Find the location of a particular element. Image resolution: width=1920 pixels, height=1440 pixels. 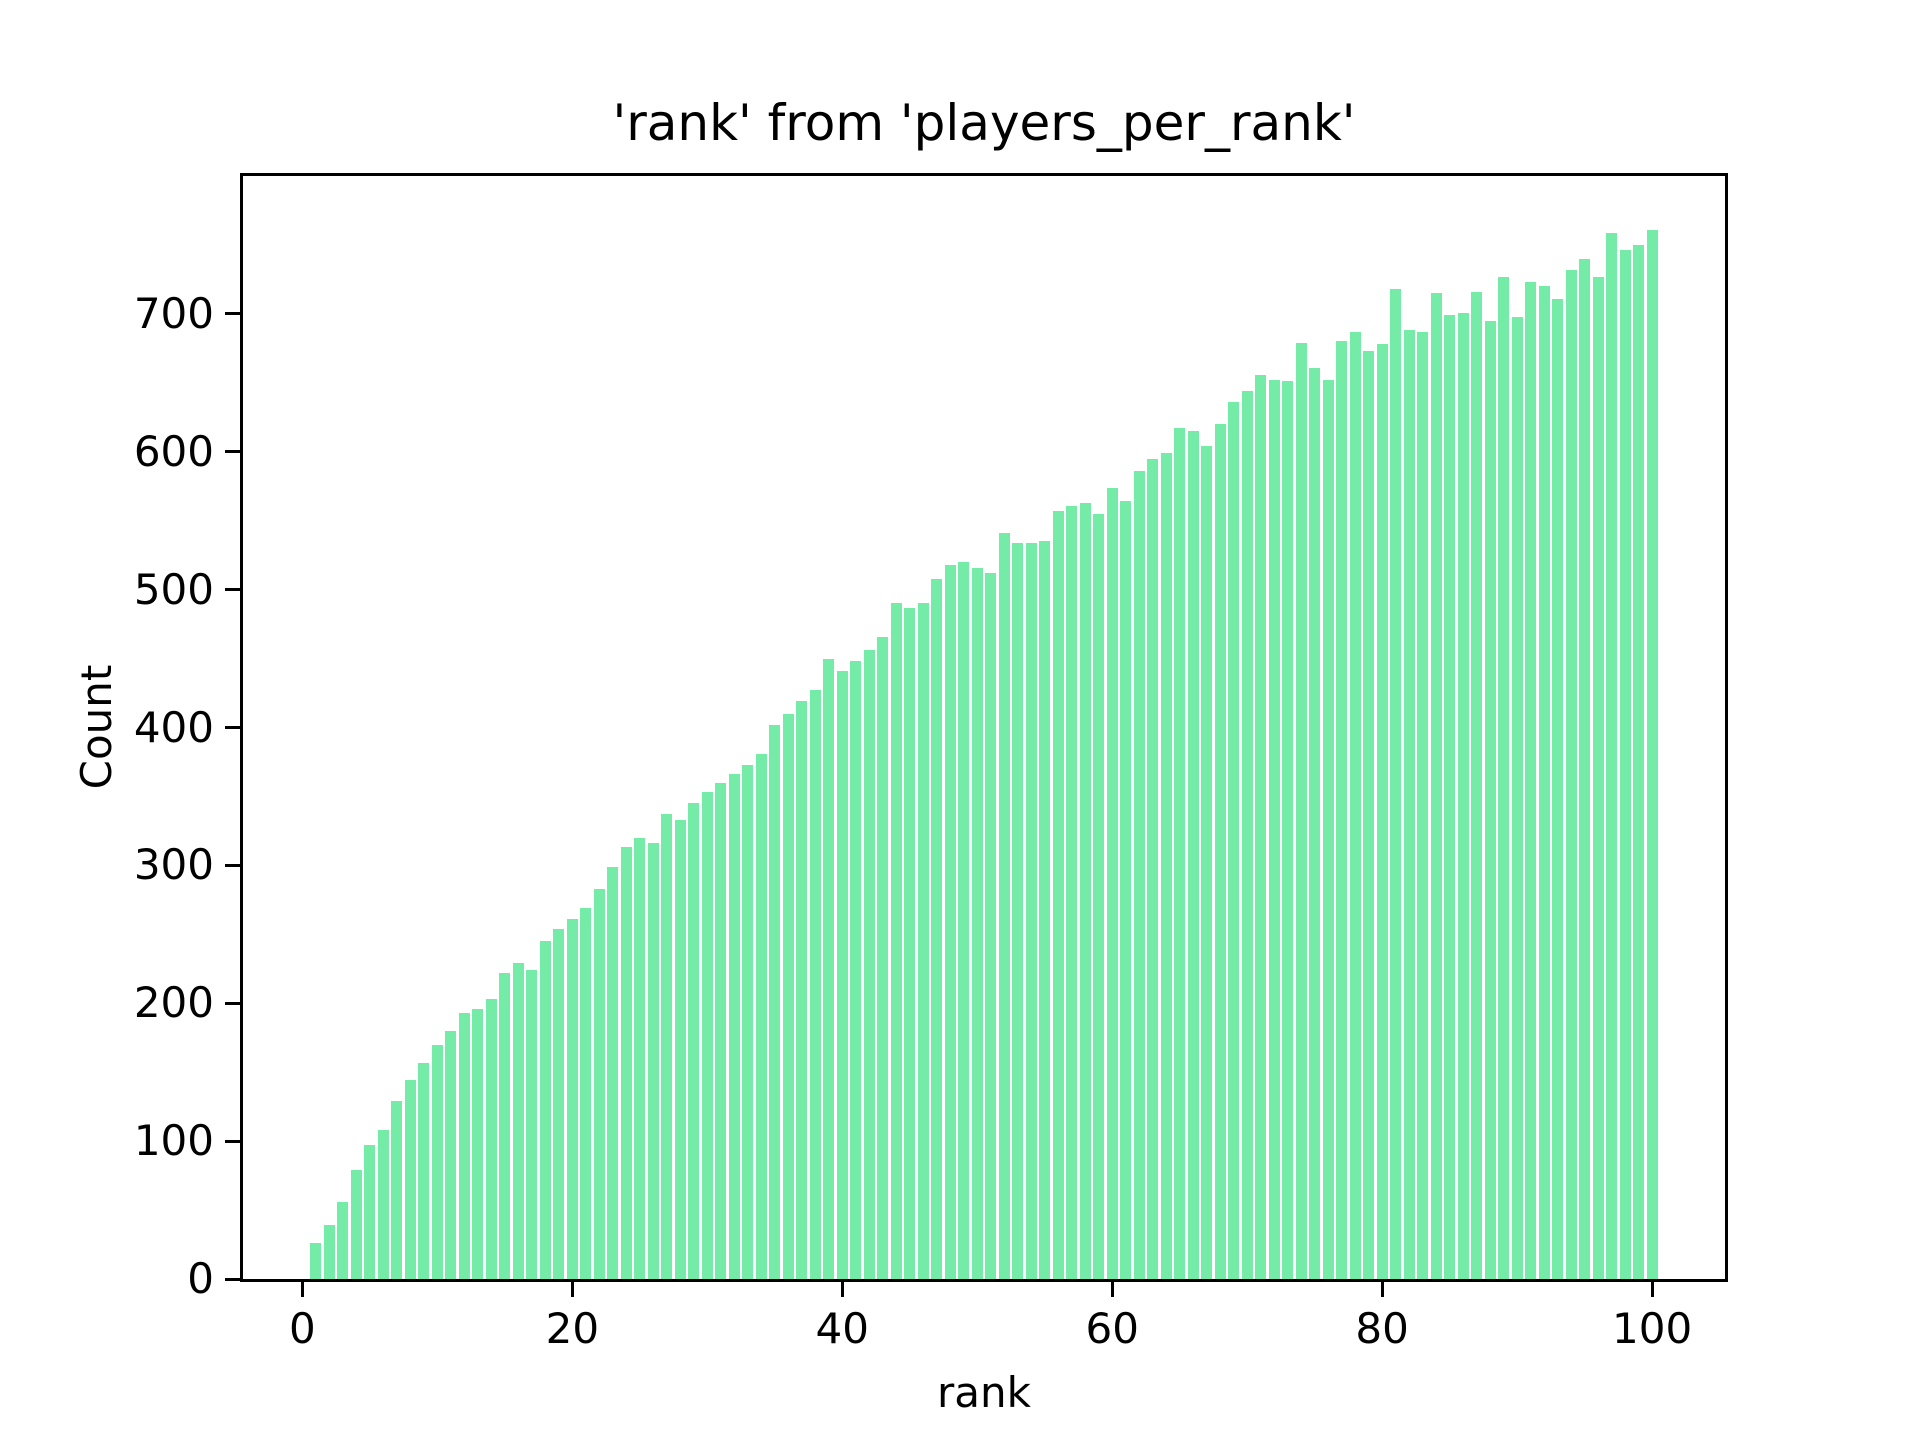

y-tick-label: 200 is located at coordinates (173, 1003).